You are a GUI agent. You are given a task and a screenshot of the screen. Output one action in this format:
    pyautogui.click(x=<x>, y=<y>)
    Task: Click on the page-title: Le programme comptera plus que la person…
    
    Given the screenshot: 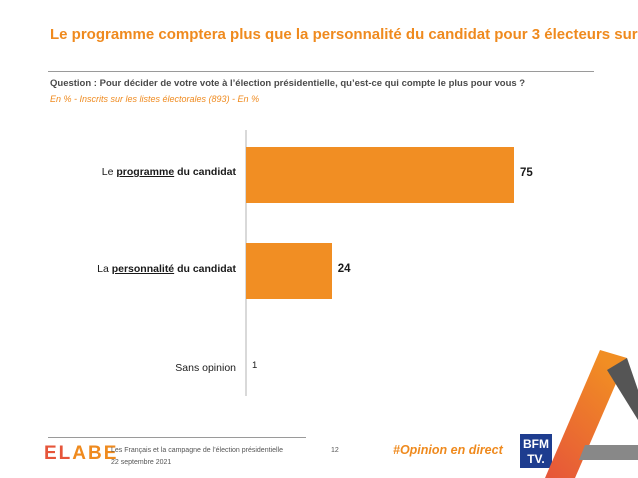 What is the action you would take?
    pyautogui.click(x=344, y=34)
    